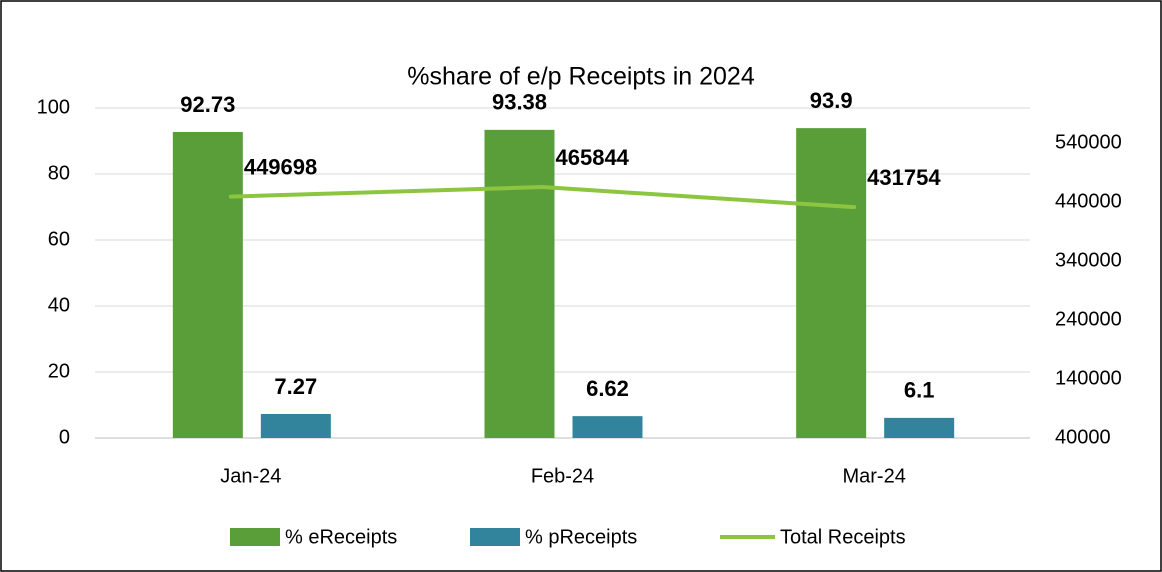 The height and width of the screenshot is (572, 1162). What do you see at coordinates (1088, 319) in the screenshot?
I see `y2-tick-label: 240000` at bounding box center [1088, 319].